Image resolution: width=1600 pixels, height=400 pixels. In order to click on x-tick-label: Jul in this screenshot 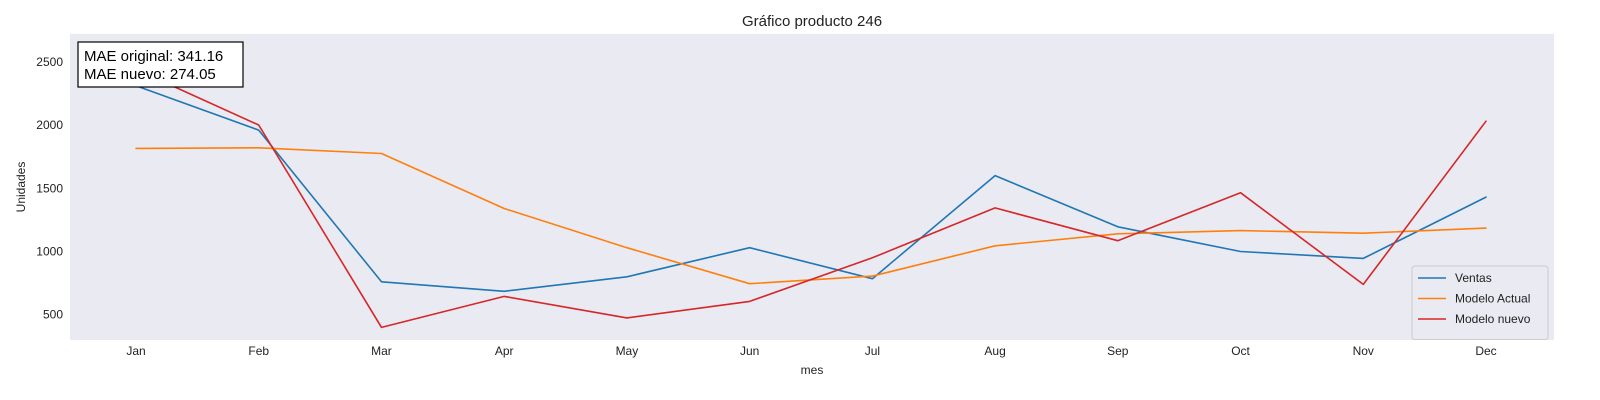, I will do `click(872, 351)`.